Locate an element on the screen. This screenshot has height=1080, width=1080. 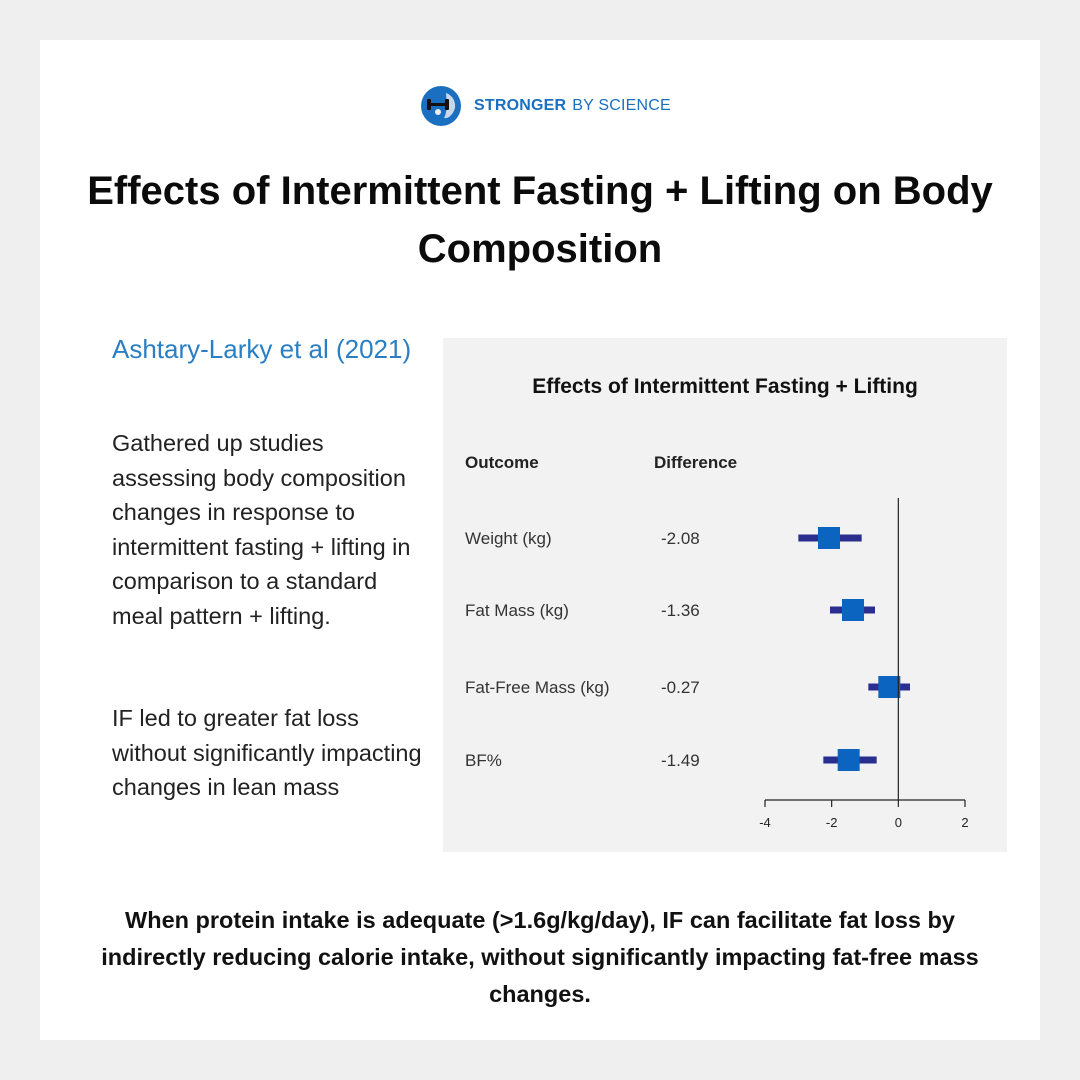
row-label: BF% is located at coordinates (483, 760).